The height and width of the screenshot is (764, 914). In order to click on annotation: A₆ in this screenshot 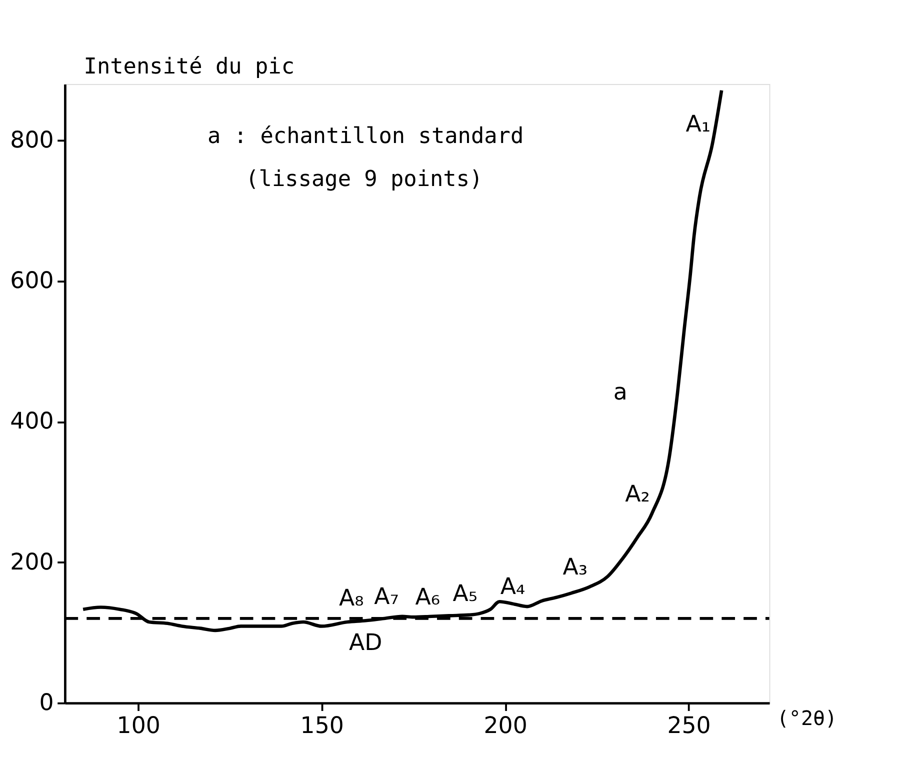, I will do `click(427, 597)`.